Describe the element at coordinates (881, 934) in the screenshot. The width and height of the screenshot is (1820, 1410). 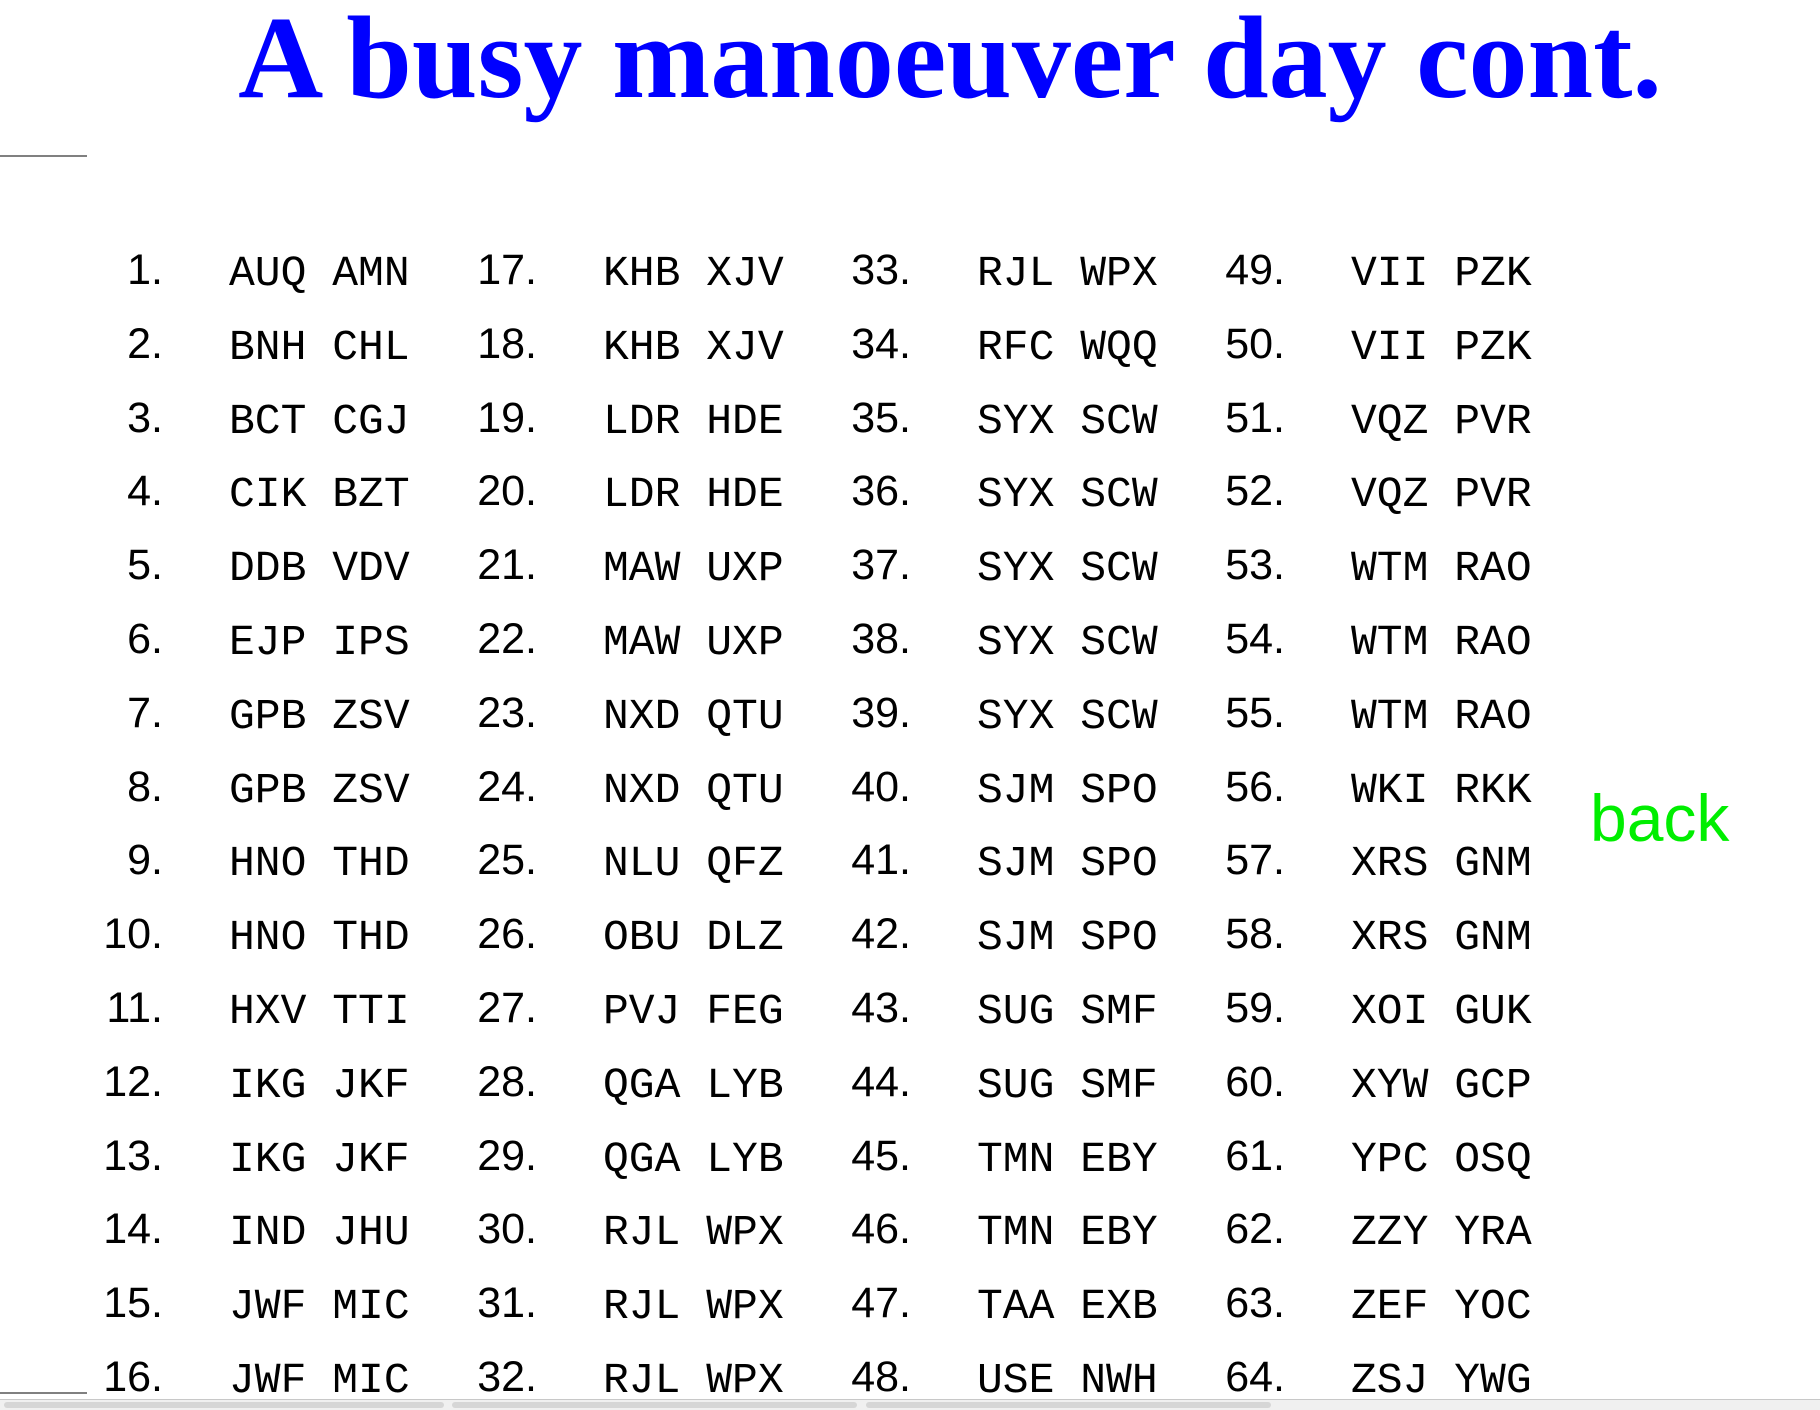
I see `entry-number: 42.` at that location.